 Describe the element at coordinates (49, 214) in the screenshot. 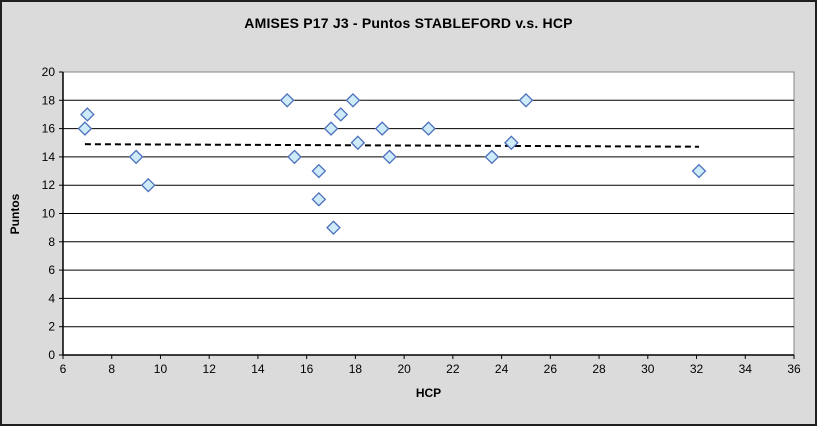

I see `y-tick-label: 10` at that location.